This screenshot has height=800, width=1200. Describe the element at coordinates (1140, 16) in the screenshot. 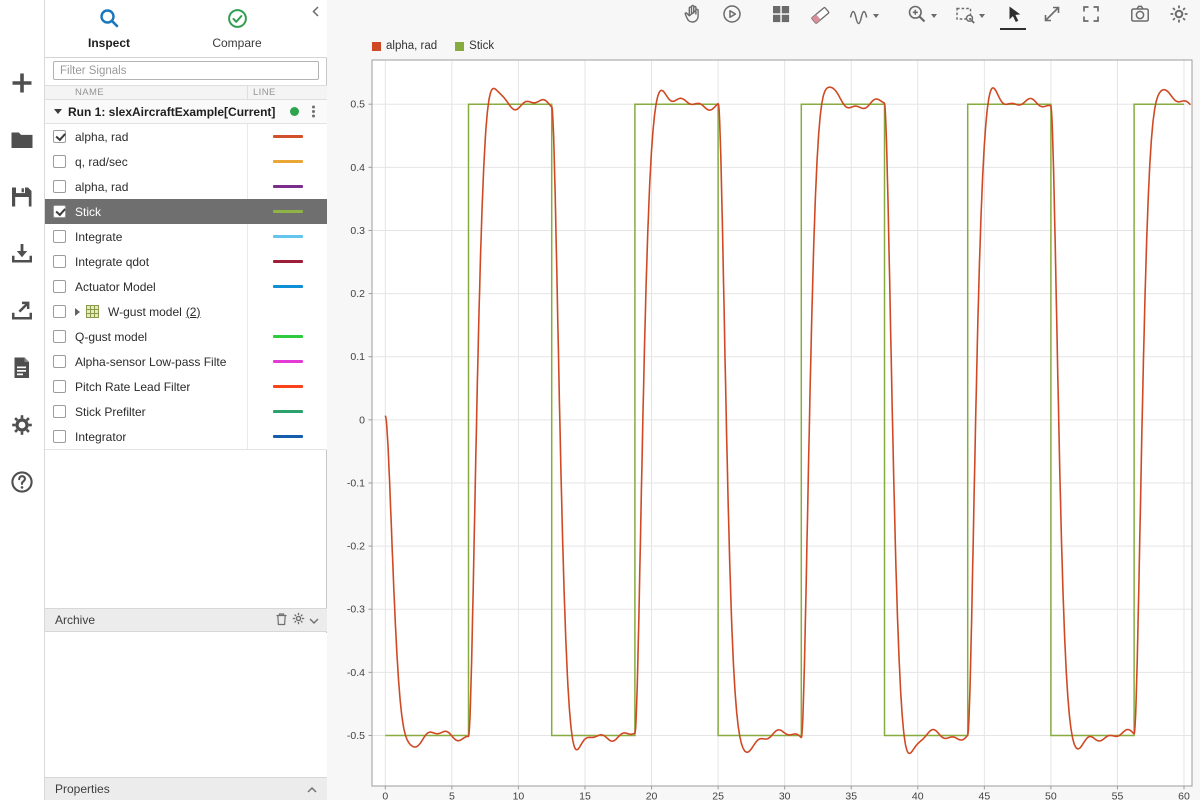

I see `snapshot-button` at that location.